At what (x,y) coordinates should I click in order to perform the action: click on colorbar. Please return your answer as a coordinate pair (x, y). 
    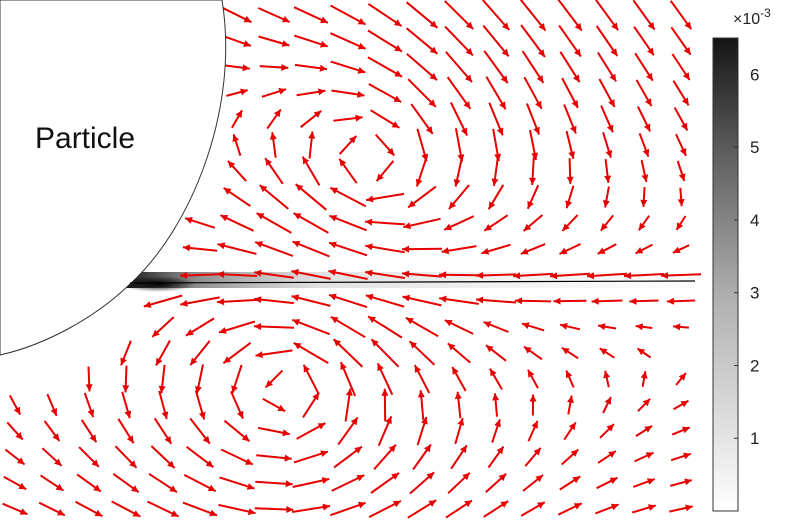
    Looking at the image, I should click on (725, 274).